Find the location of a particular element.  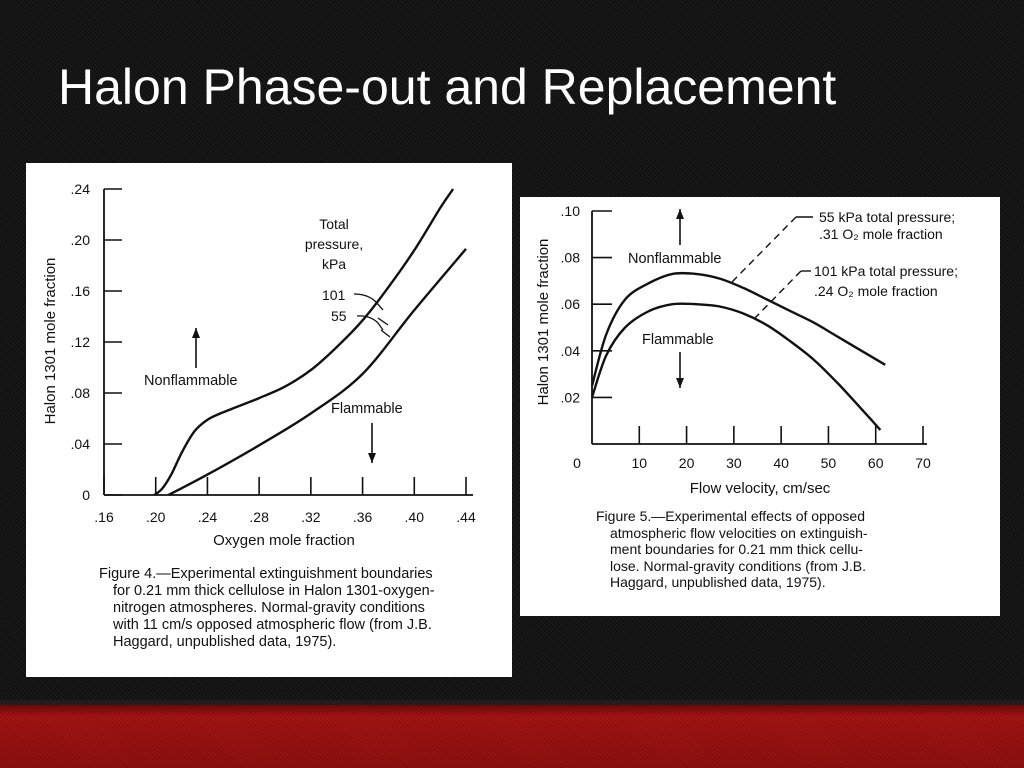

x-tick-label: .24 is located at coordinates (208, 517).